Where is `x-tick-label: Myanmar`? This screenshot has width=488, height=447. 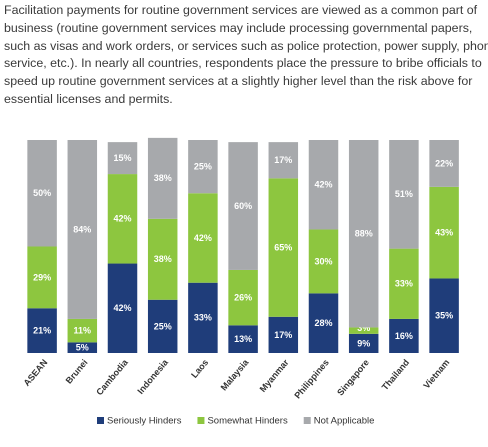
x-tick-label: Myanmar is located at coordinates (274, 375).